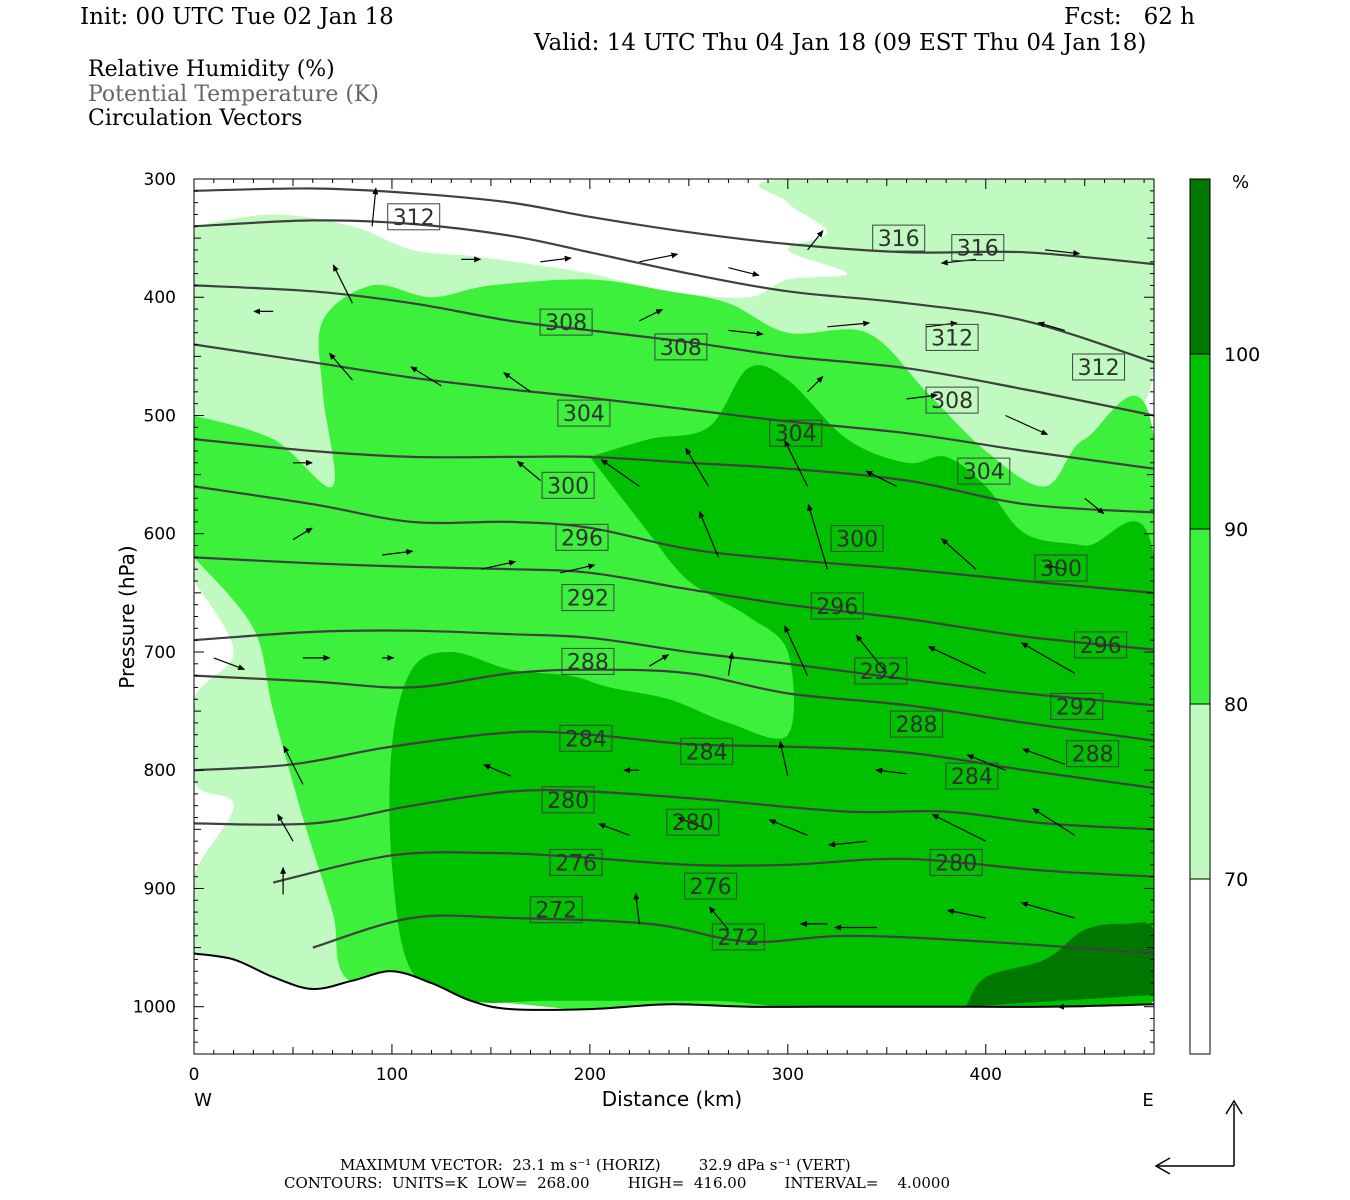 The height and width of the screenshot is (1200, 1350). What do you see at coordinates (952, 401) in the screenshot?
I see `contour-label-text: 308` at bounding box center [952, 401].